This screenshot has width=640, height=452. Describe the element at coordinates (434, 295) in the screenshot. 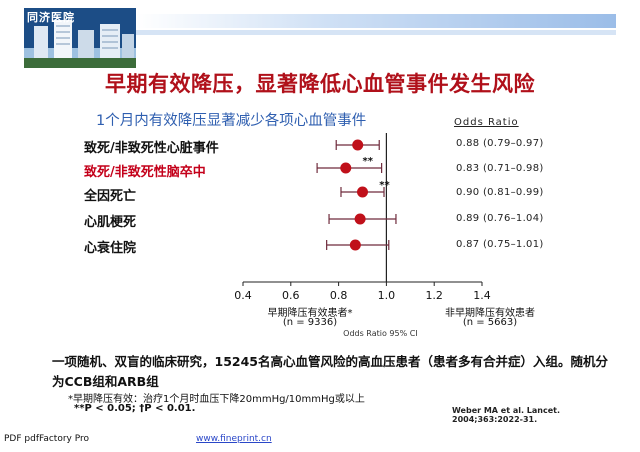

I see `x-tick-label-4: 1.2` at that location.